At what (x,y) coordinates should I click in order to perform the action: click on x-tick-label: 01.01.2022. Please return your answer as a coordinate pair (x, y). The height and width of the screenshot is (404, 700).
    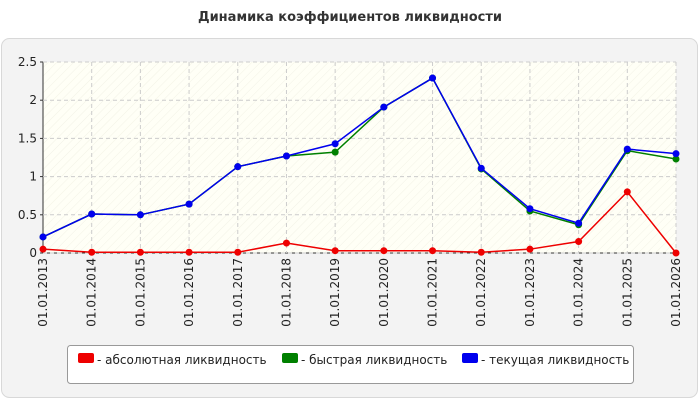
    Looking at the image, I should click on (481, 292).